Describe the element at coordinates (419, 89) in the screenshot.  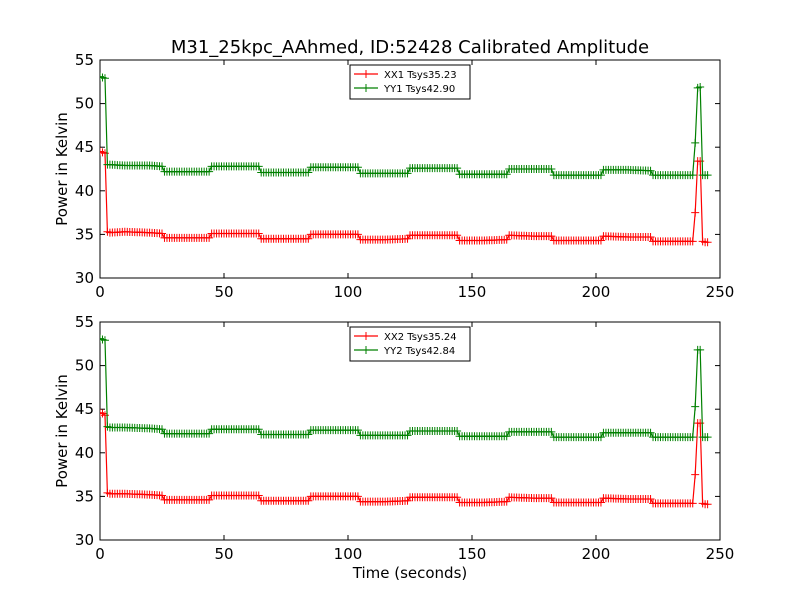
I see `legend-label: YY1 Tsys42.90` at that location.